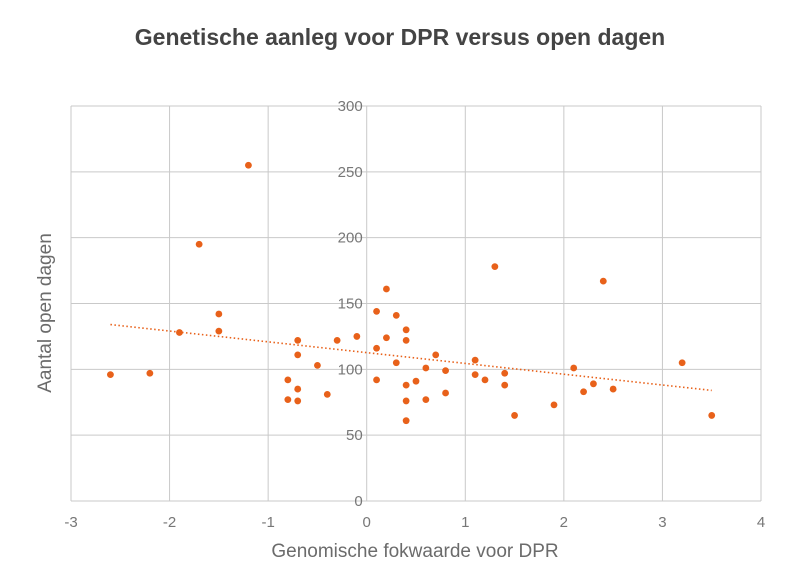 The width and height of the screenshot is (800, 583). Describe the element at coordinates (267, 522) in the screenshot. I see `x-tick-label: -1` at that location.